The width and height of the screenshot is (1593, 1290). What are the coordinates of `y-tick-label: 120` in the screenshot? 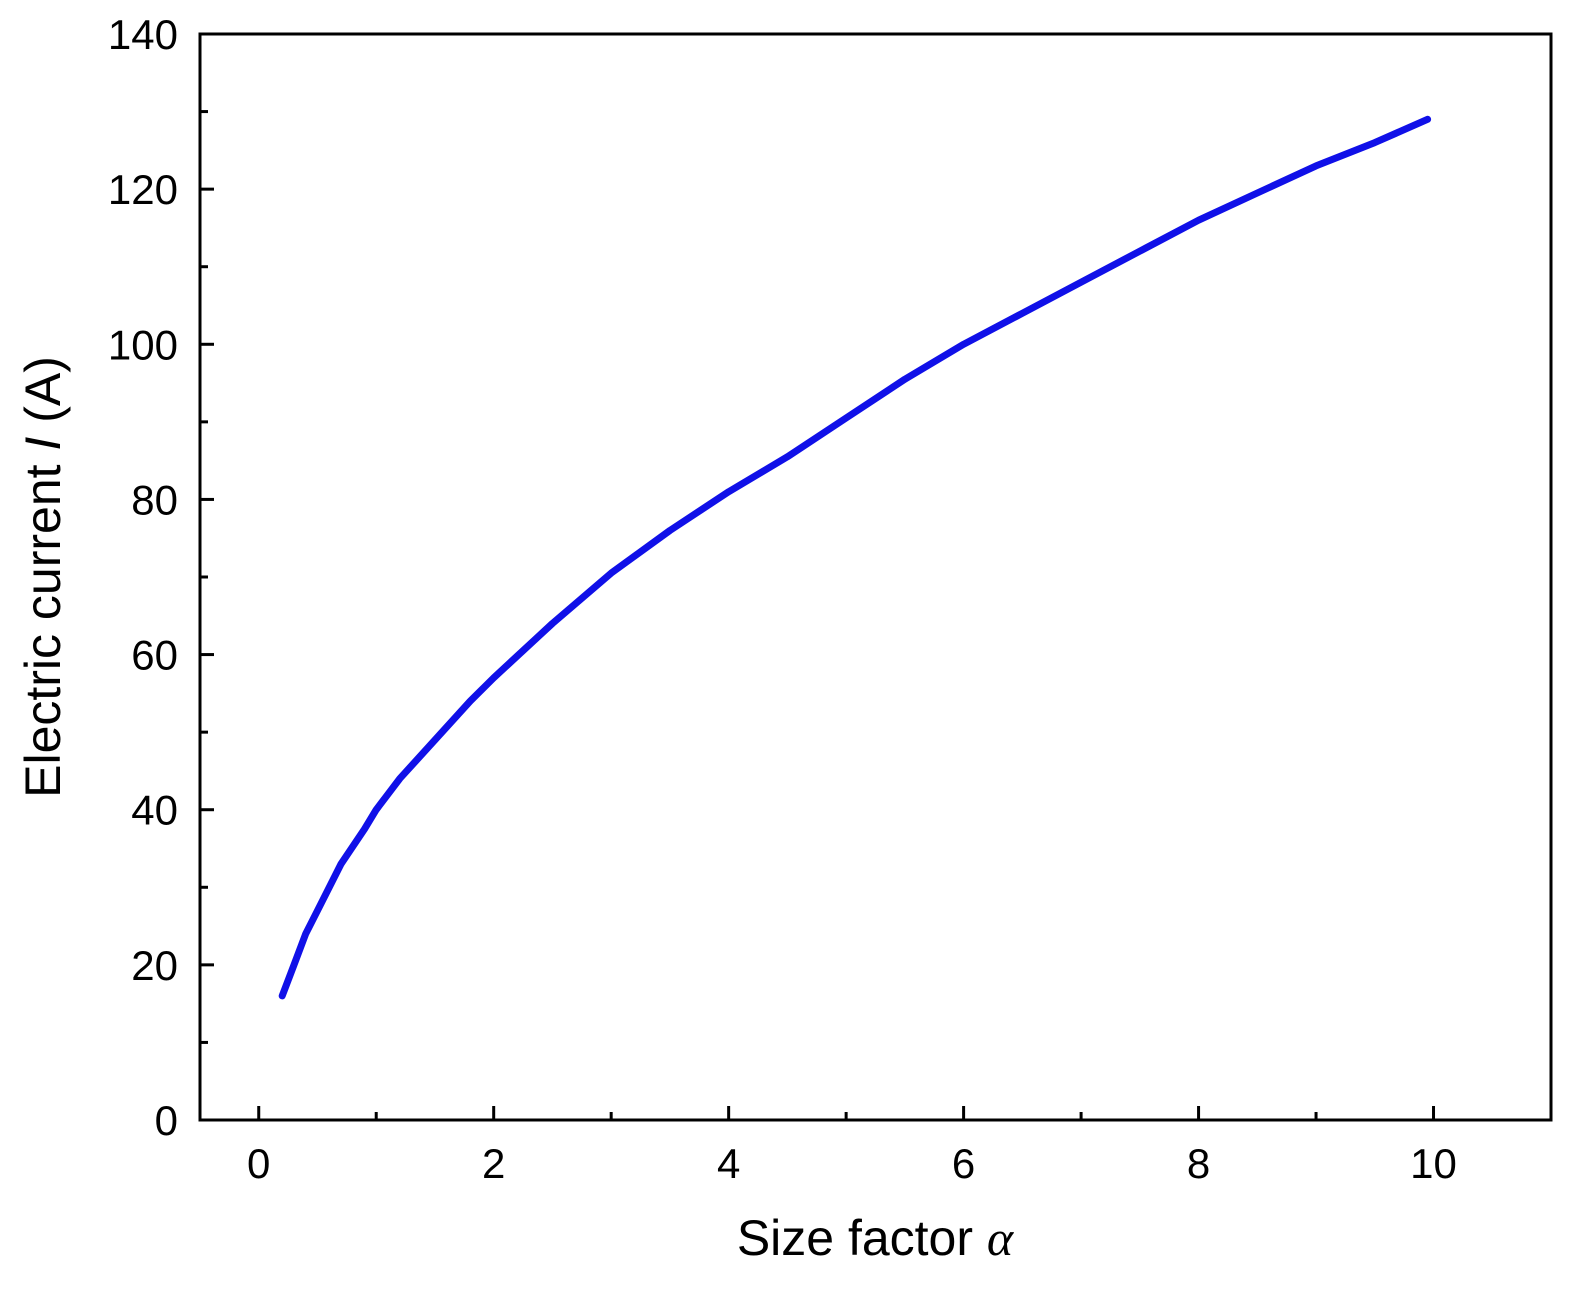 It's located at (143, 189).